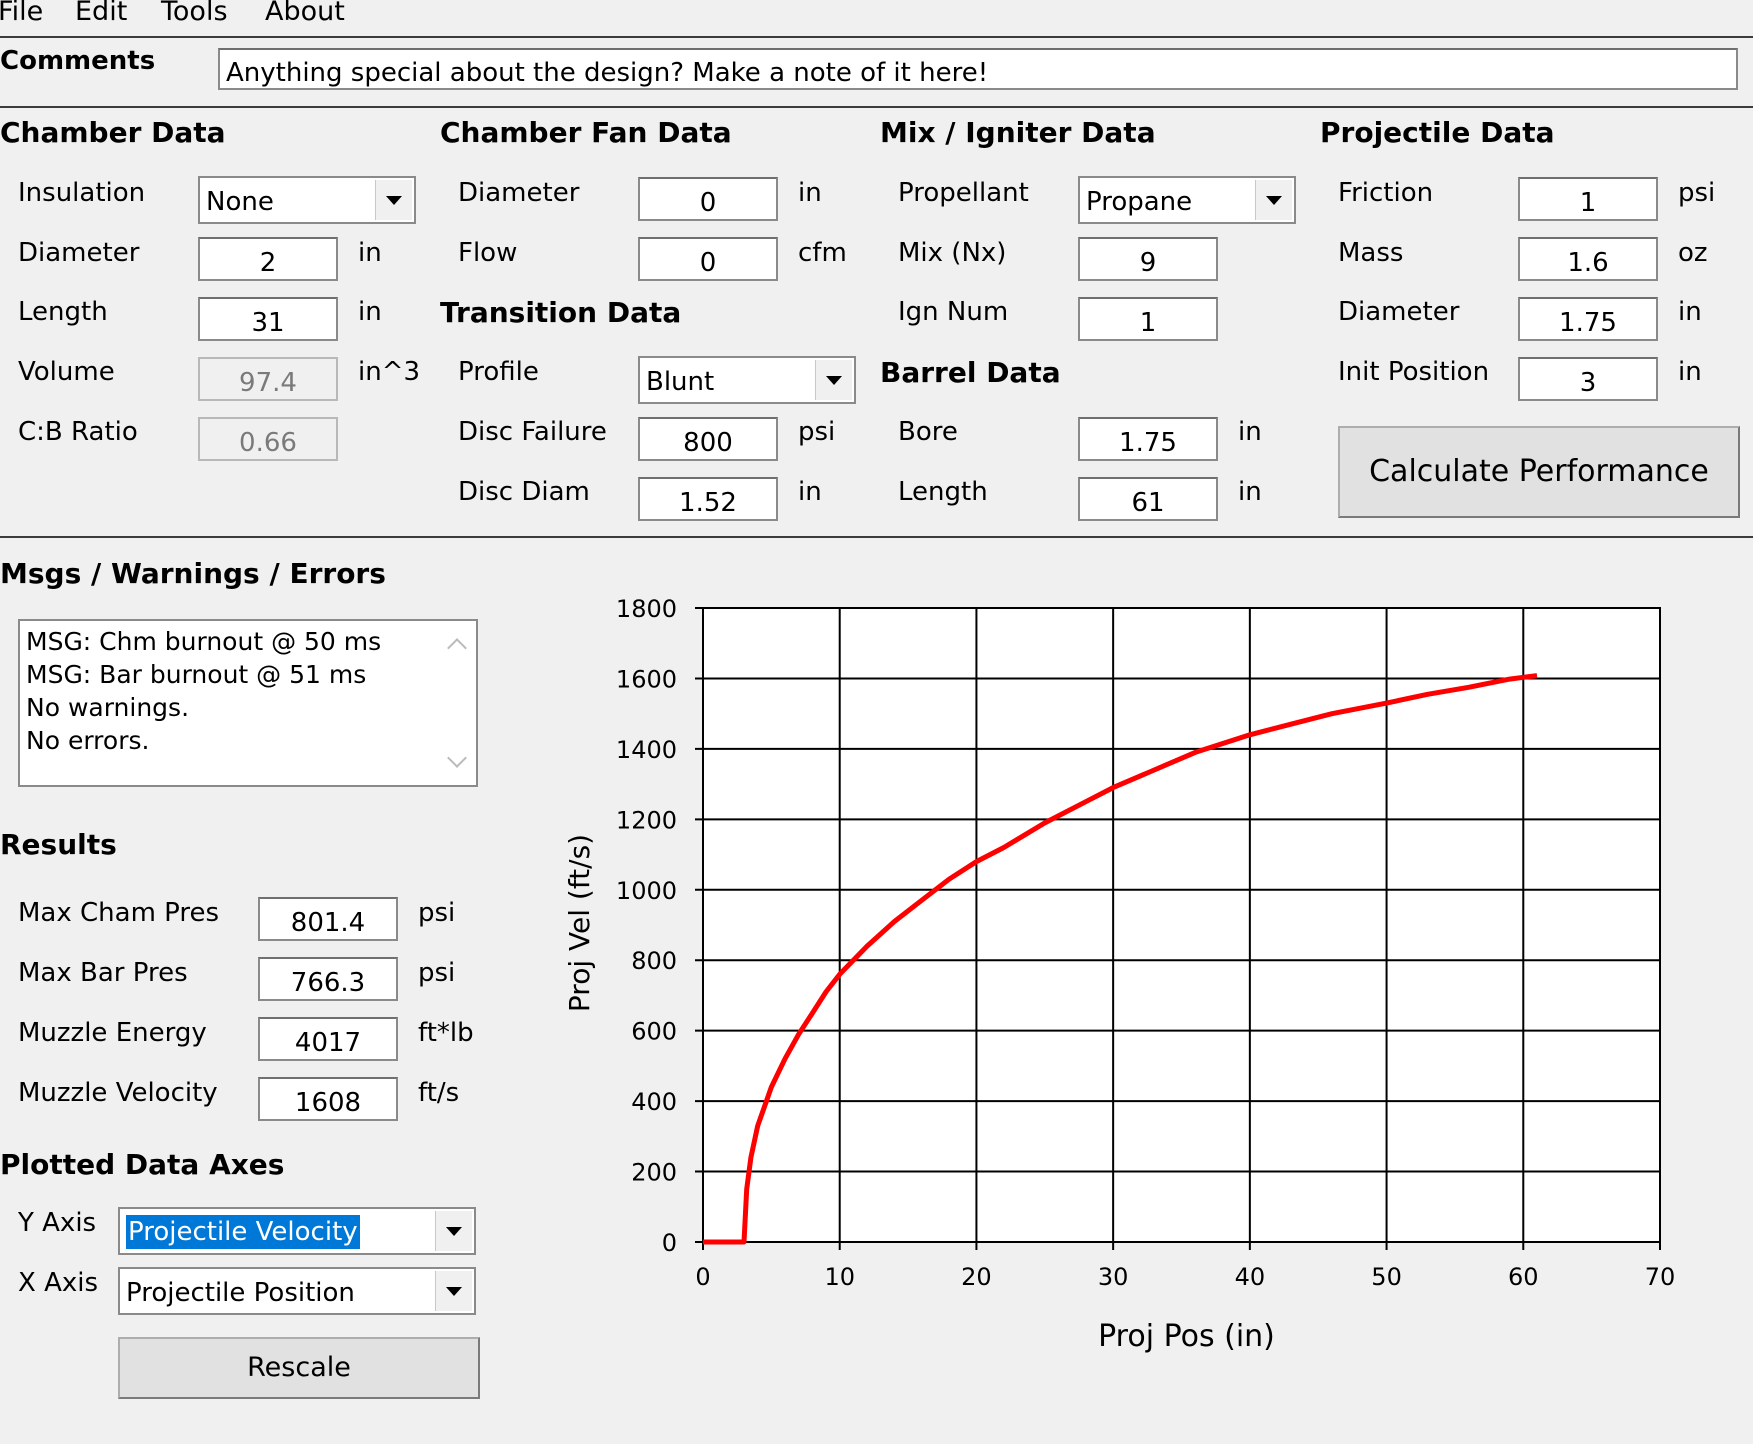 The width and height of the screenshot is (1753, 1444). Describe the element at coordinates (1386, 193) in the screenshot. I see `friction-label: Friction` at that location.